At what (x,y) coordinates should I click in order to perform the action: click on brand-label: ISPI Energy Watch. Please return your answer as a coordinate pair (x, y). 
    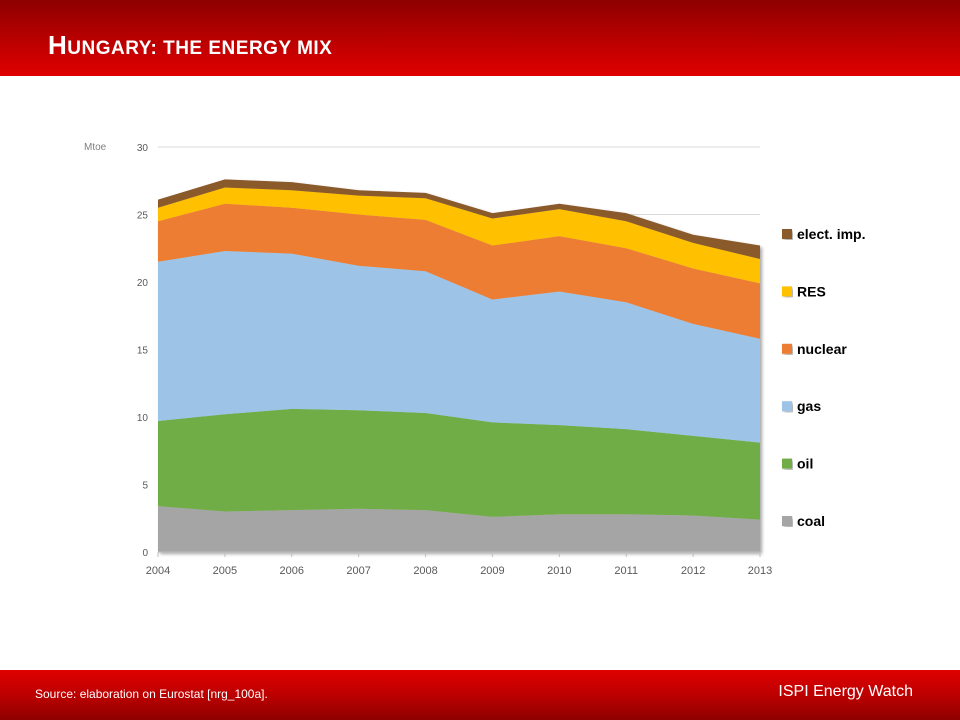
    Looking at the image, I should click on (845, 691).